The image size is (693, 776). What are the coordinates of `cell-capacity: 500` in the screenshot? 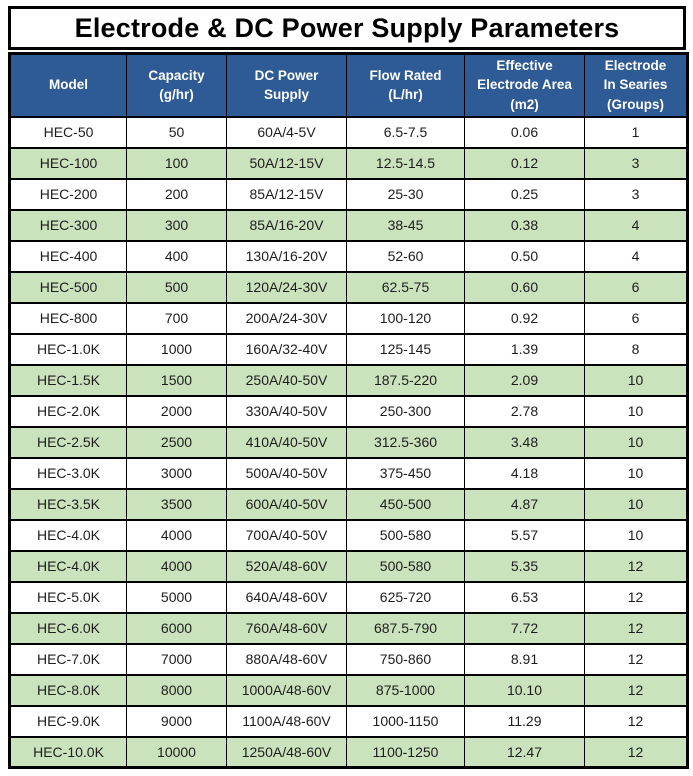 It's located at (176, 287).